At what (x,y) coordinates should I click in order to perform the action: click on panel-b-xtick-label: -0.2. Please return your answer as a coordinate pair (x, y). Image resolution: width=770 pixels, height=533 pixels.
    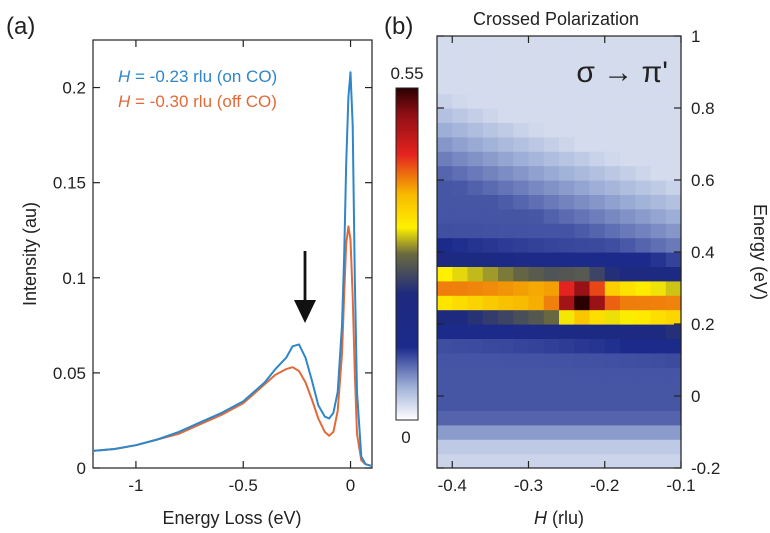
    Looking at the image, I should click on (604, 485).